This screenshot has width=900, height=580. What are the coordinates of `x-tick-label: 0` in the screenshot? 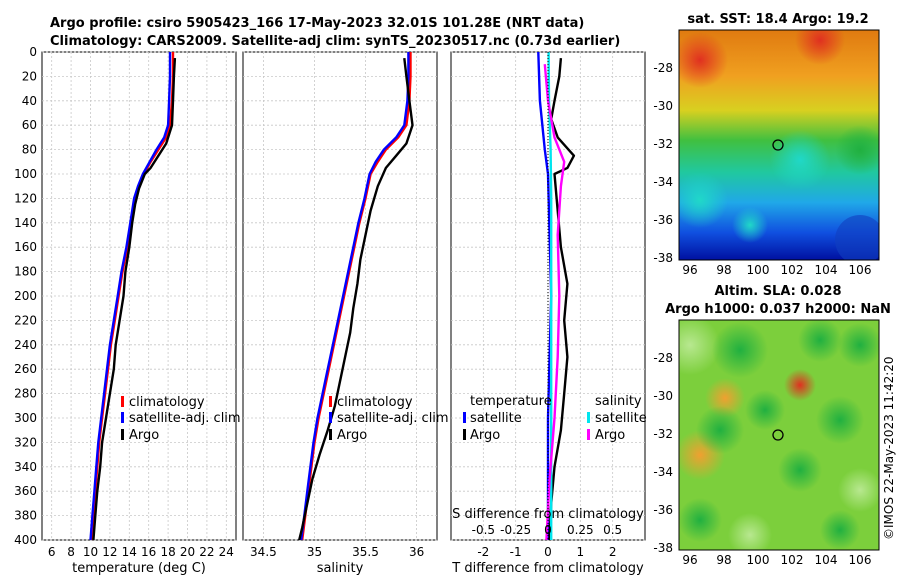 It's located at (548, 552).